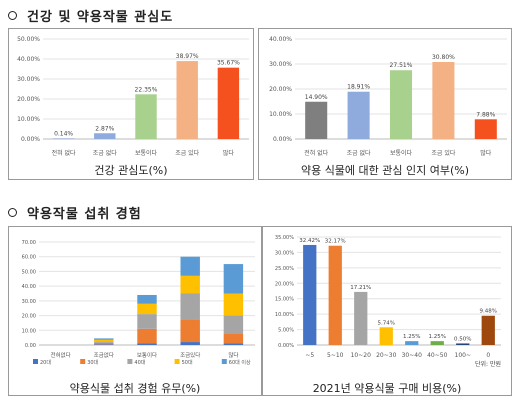 The height and width of the screenshot is (400, 520). I want to click on section-title-interest: 건강 및 약용작물 관심도, so click(90, 15).